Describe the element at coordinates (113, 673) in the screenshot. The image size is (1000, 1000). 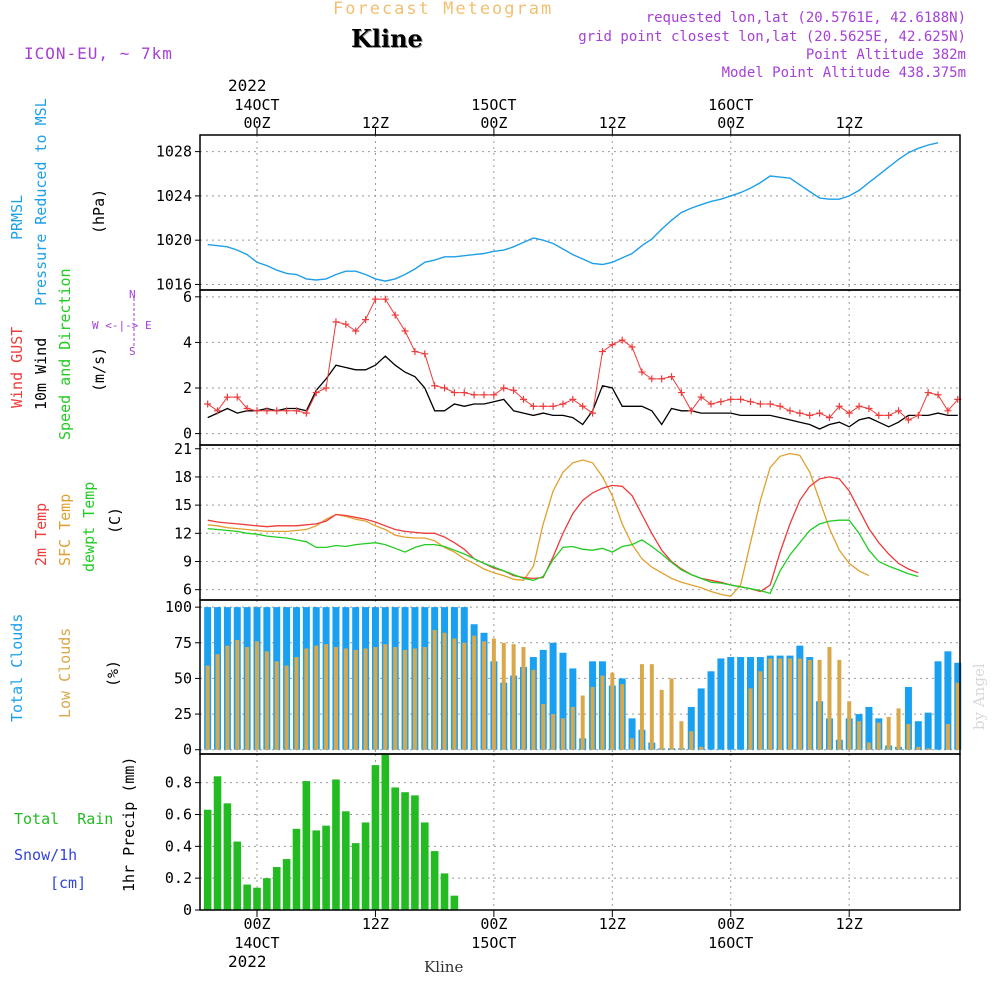
I see `clouds-unit: (%)` at that location.